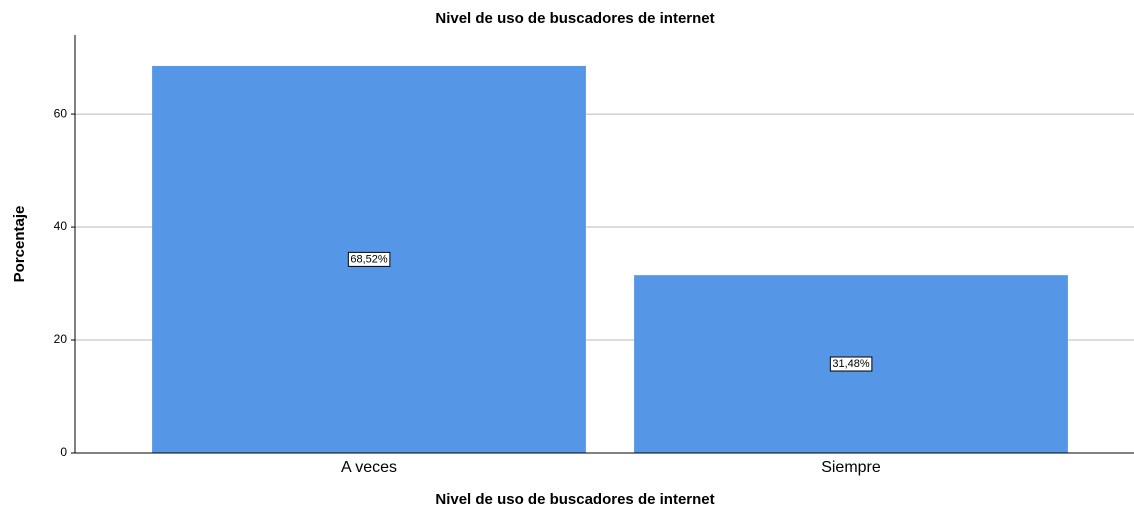  Describe the element at coordinates (574, 18) in the screenshot. I see `chart-title: Nivel de uso de buscadores de internet` at that location.